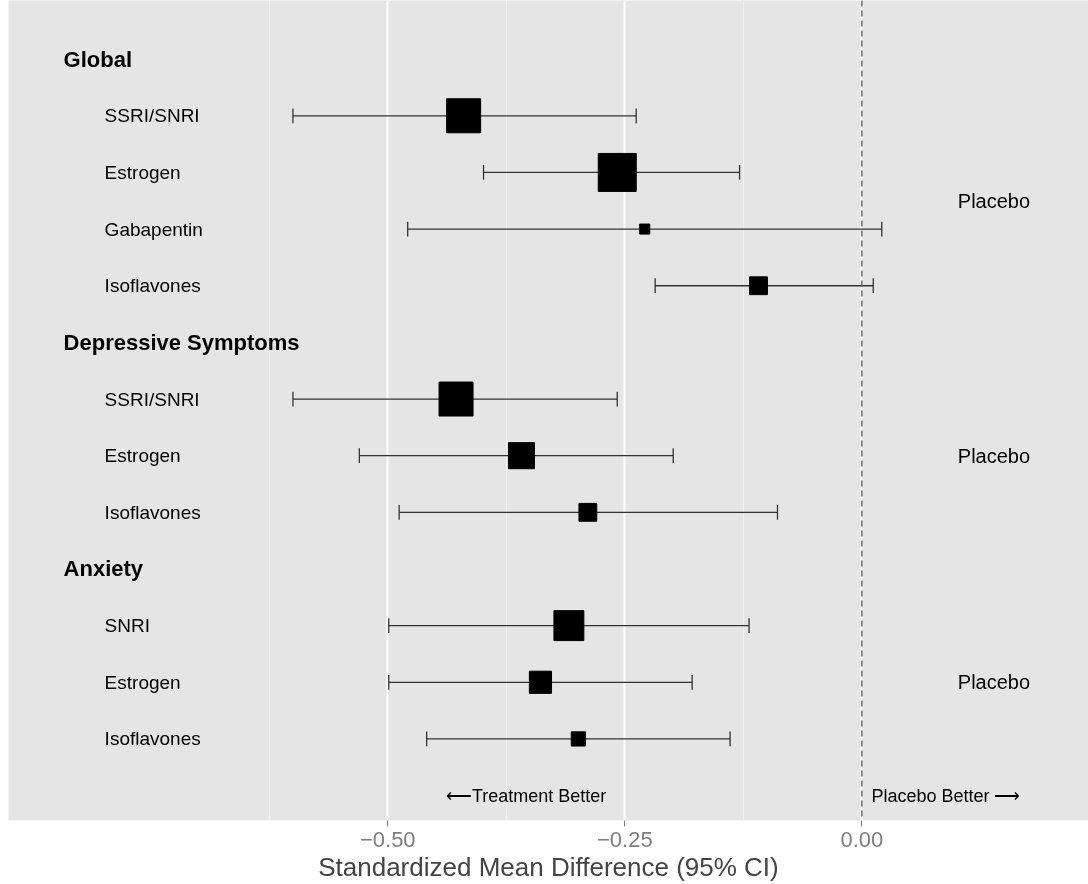  Describe the element at coordinates (387, 839) in the screenshot. I see `x-tick-label: −0.50` at that location.